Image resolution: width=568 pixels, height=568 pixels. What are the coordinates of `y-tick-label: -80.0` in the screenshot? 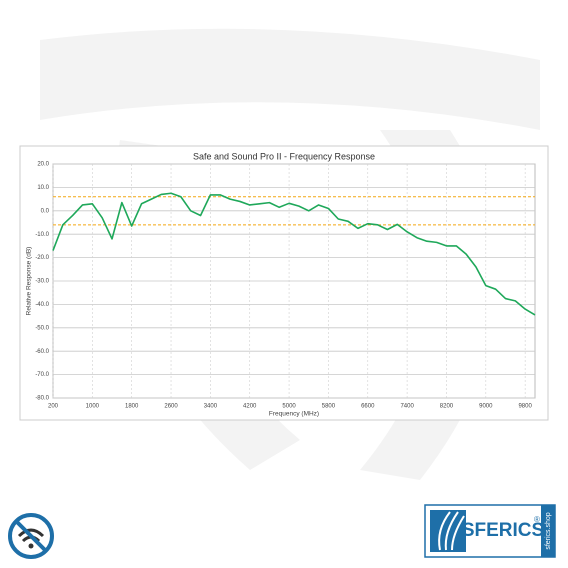 It's located at (42, 399).